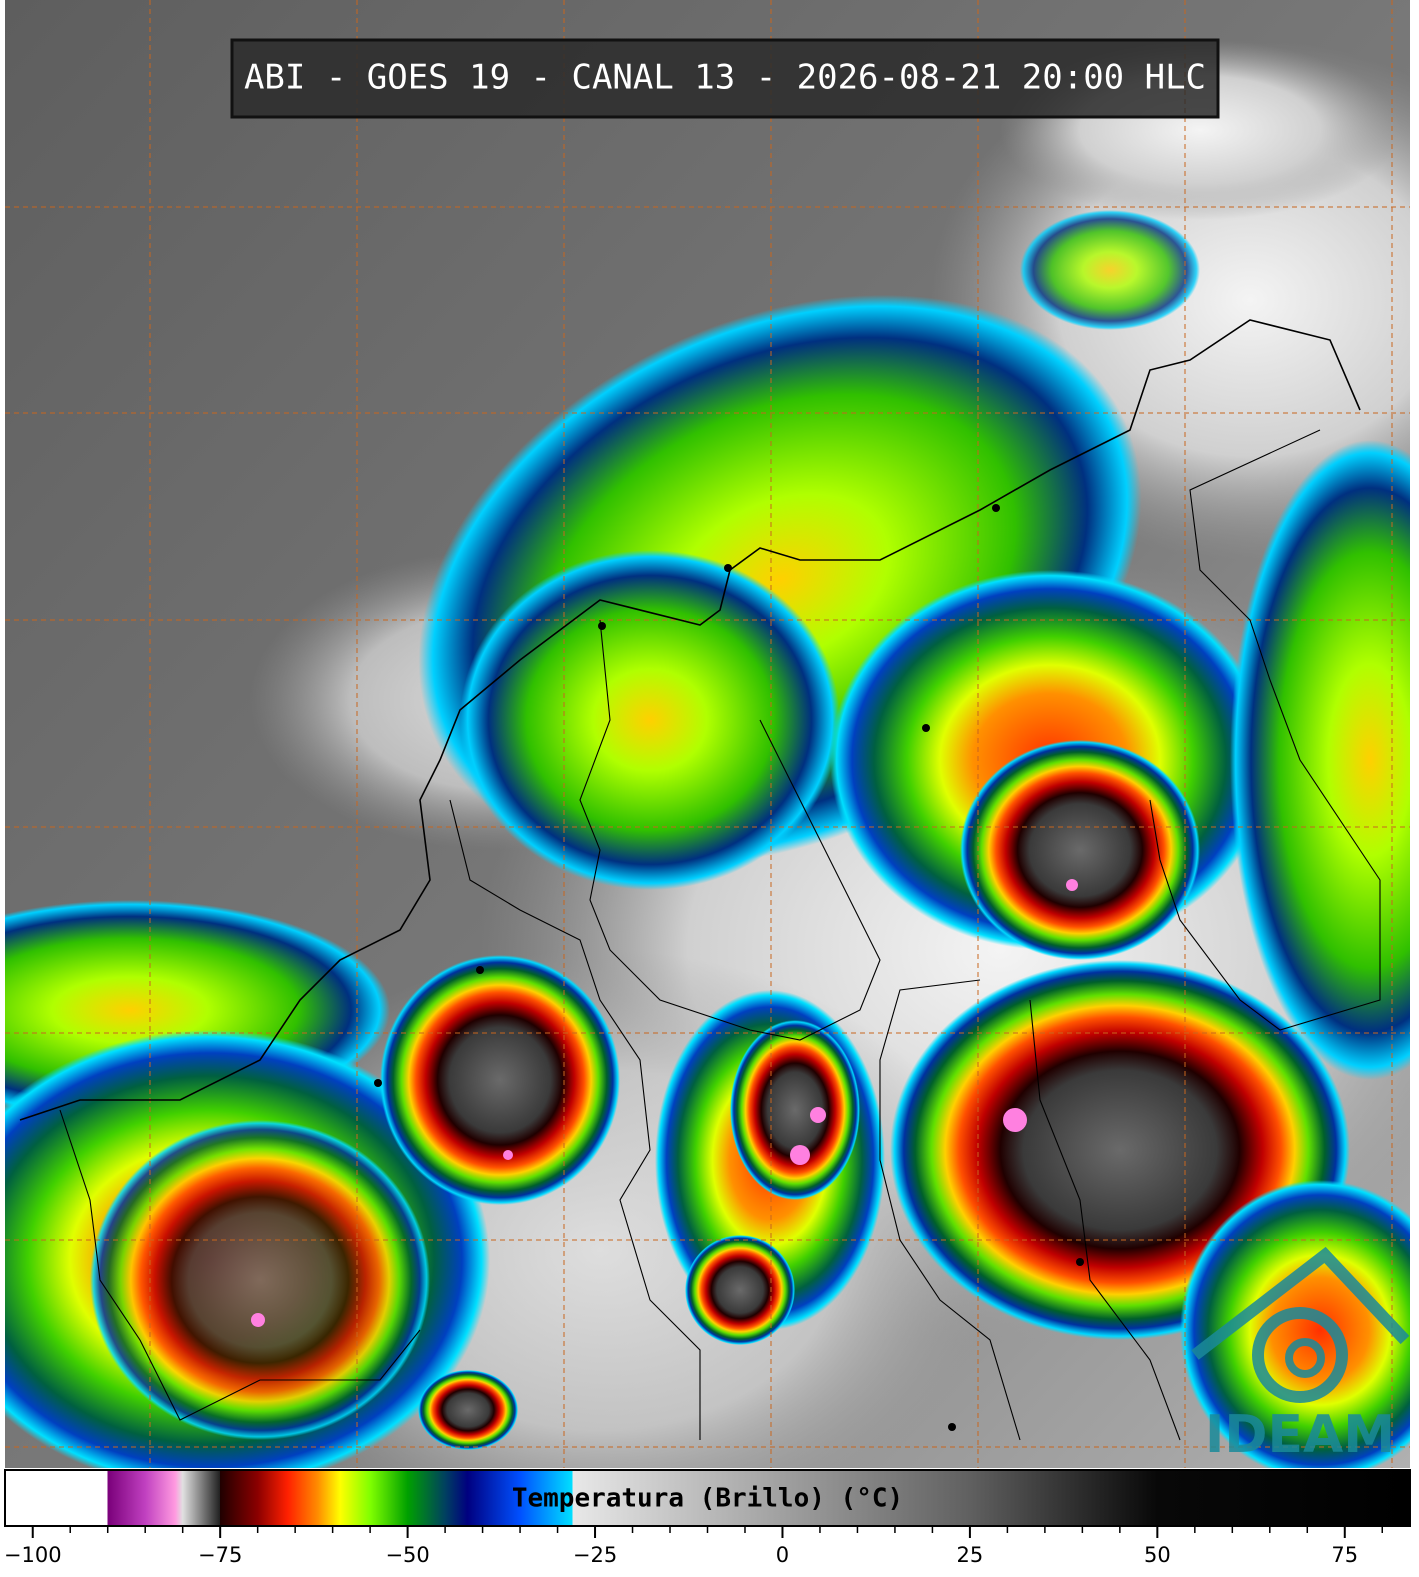 This screenshot has width=1419, height=1577. What do you see at coordinates (33, 1555) in the screenshot?
I see `tick-label: −100` at bounding box center [33, 1555].